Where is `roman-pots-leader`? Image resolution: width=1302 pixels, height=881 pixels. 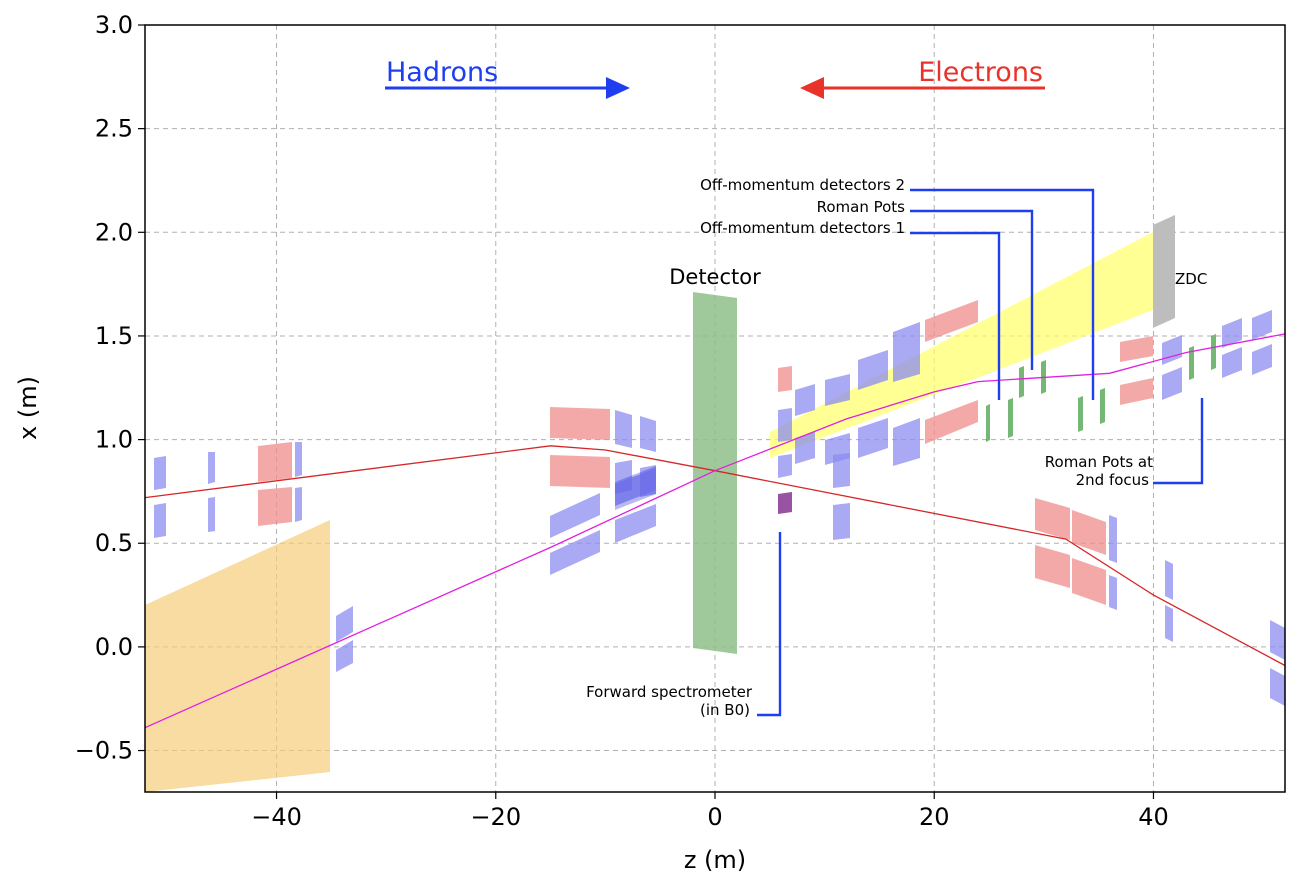
roman-pots-leader is located at coordinates (972, 289).